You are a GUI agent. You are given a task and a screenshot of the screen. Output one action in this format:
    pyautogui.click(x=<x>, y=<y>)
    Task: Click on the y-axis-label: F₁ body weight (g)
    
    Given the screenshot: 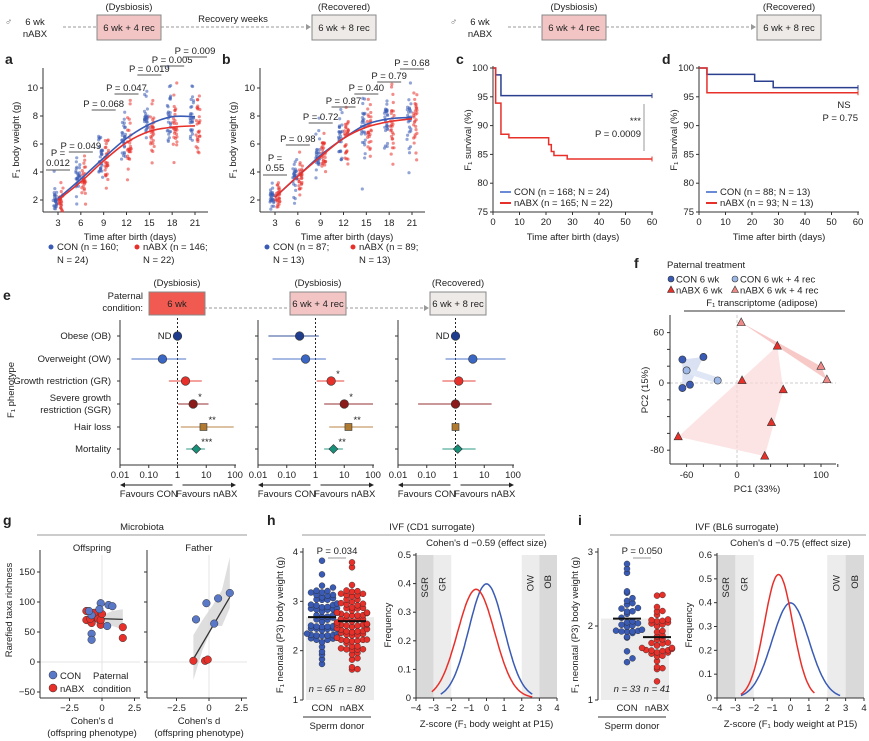 What is the action you would take?
    pyautogui.click(x=16, y=140)
    